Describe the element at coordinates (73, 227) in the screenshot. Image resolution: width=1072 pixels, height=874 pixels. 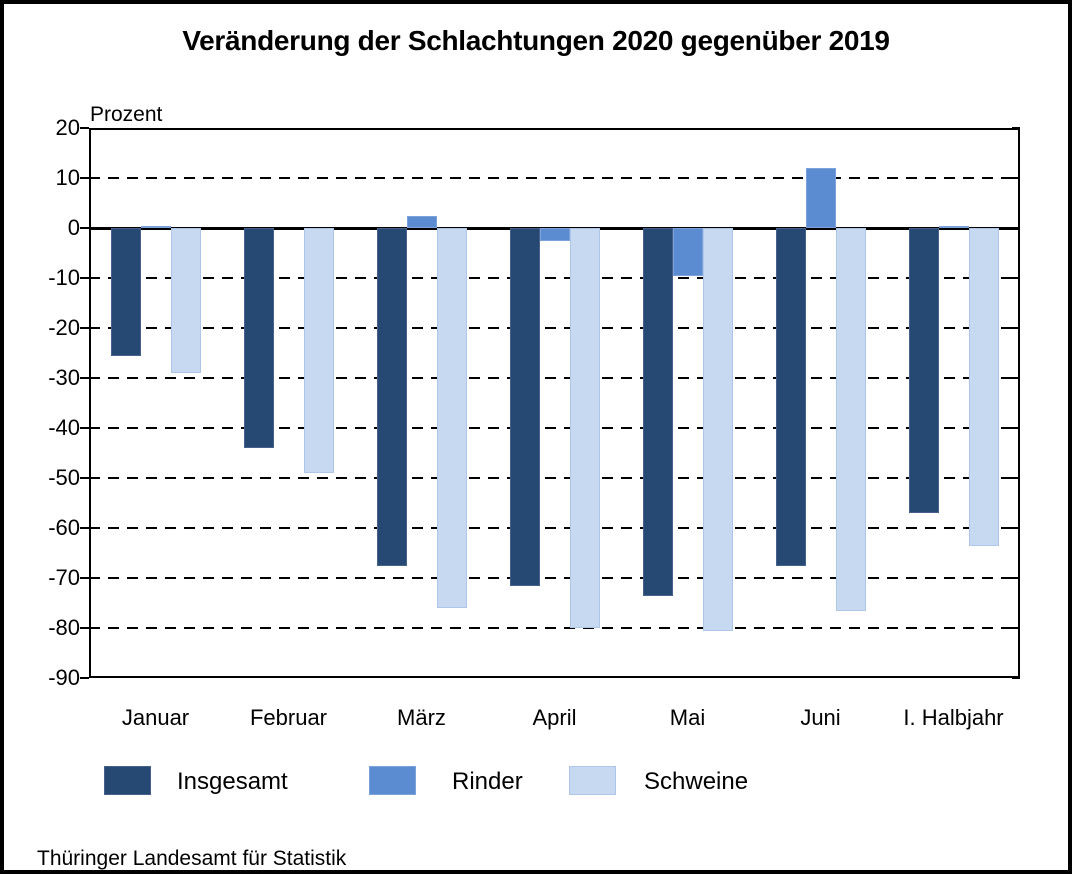
I see `y-tick-label: 0` at that location.